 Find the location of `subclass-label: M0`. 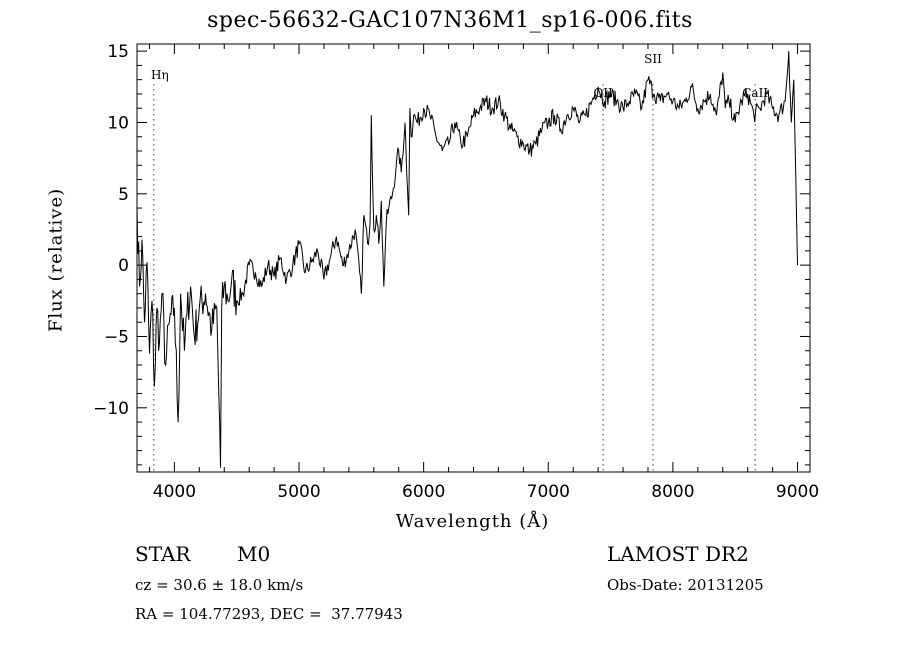

subclass-label: M0 is located at coordinates (254, 554).